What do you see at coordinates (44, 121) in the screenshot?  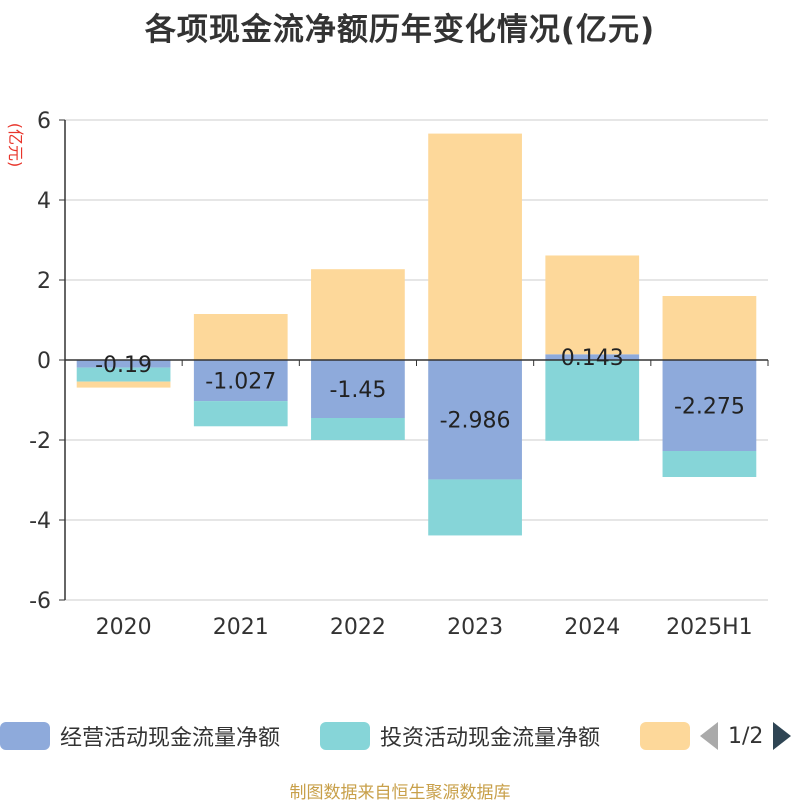 I see `y-tick-label: 6` at bounding box center [44, 121].